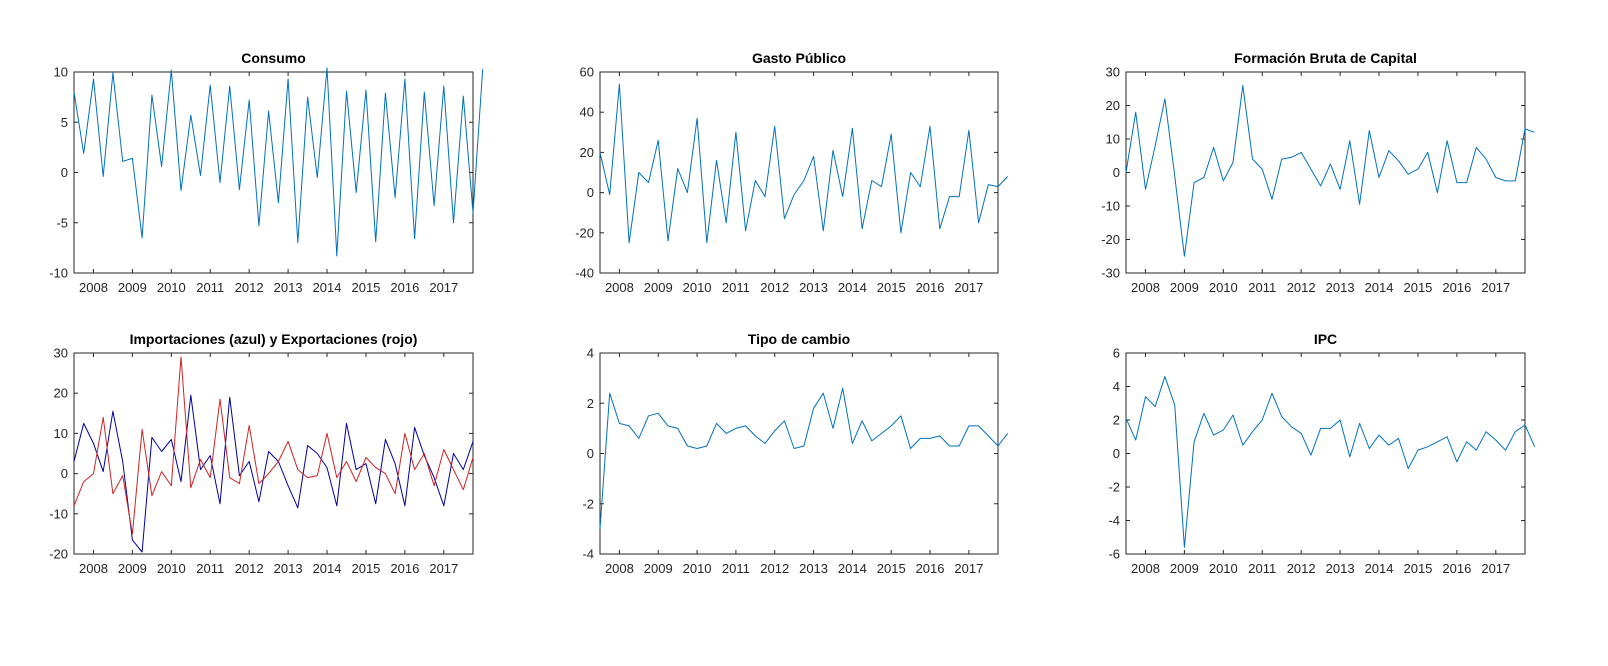  I want to click on chart-title: IPC, so click(1325, 339).